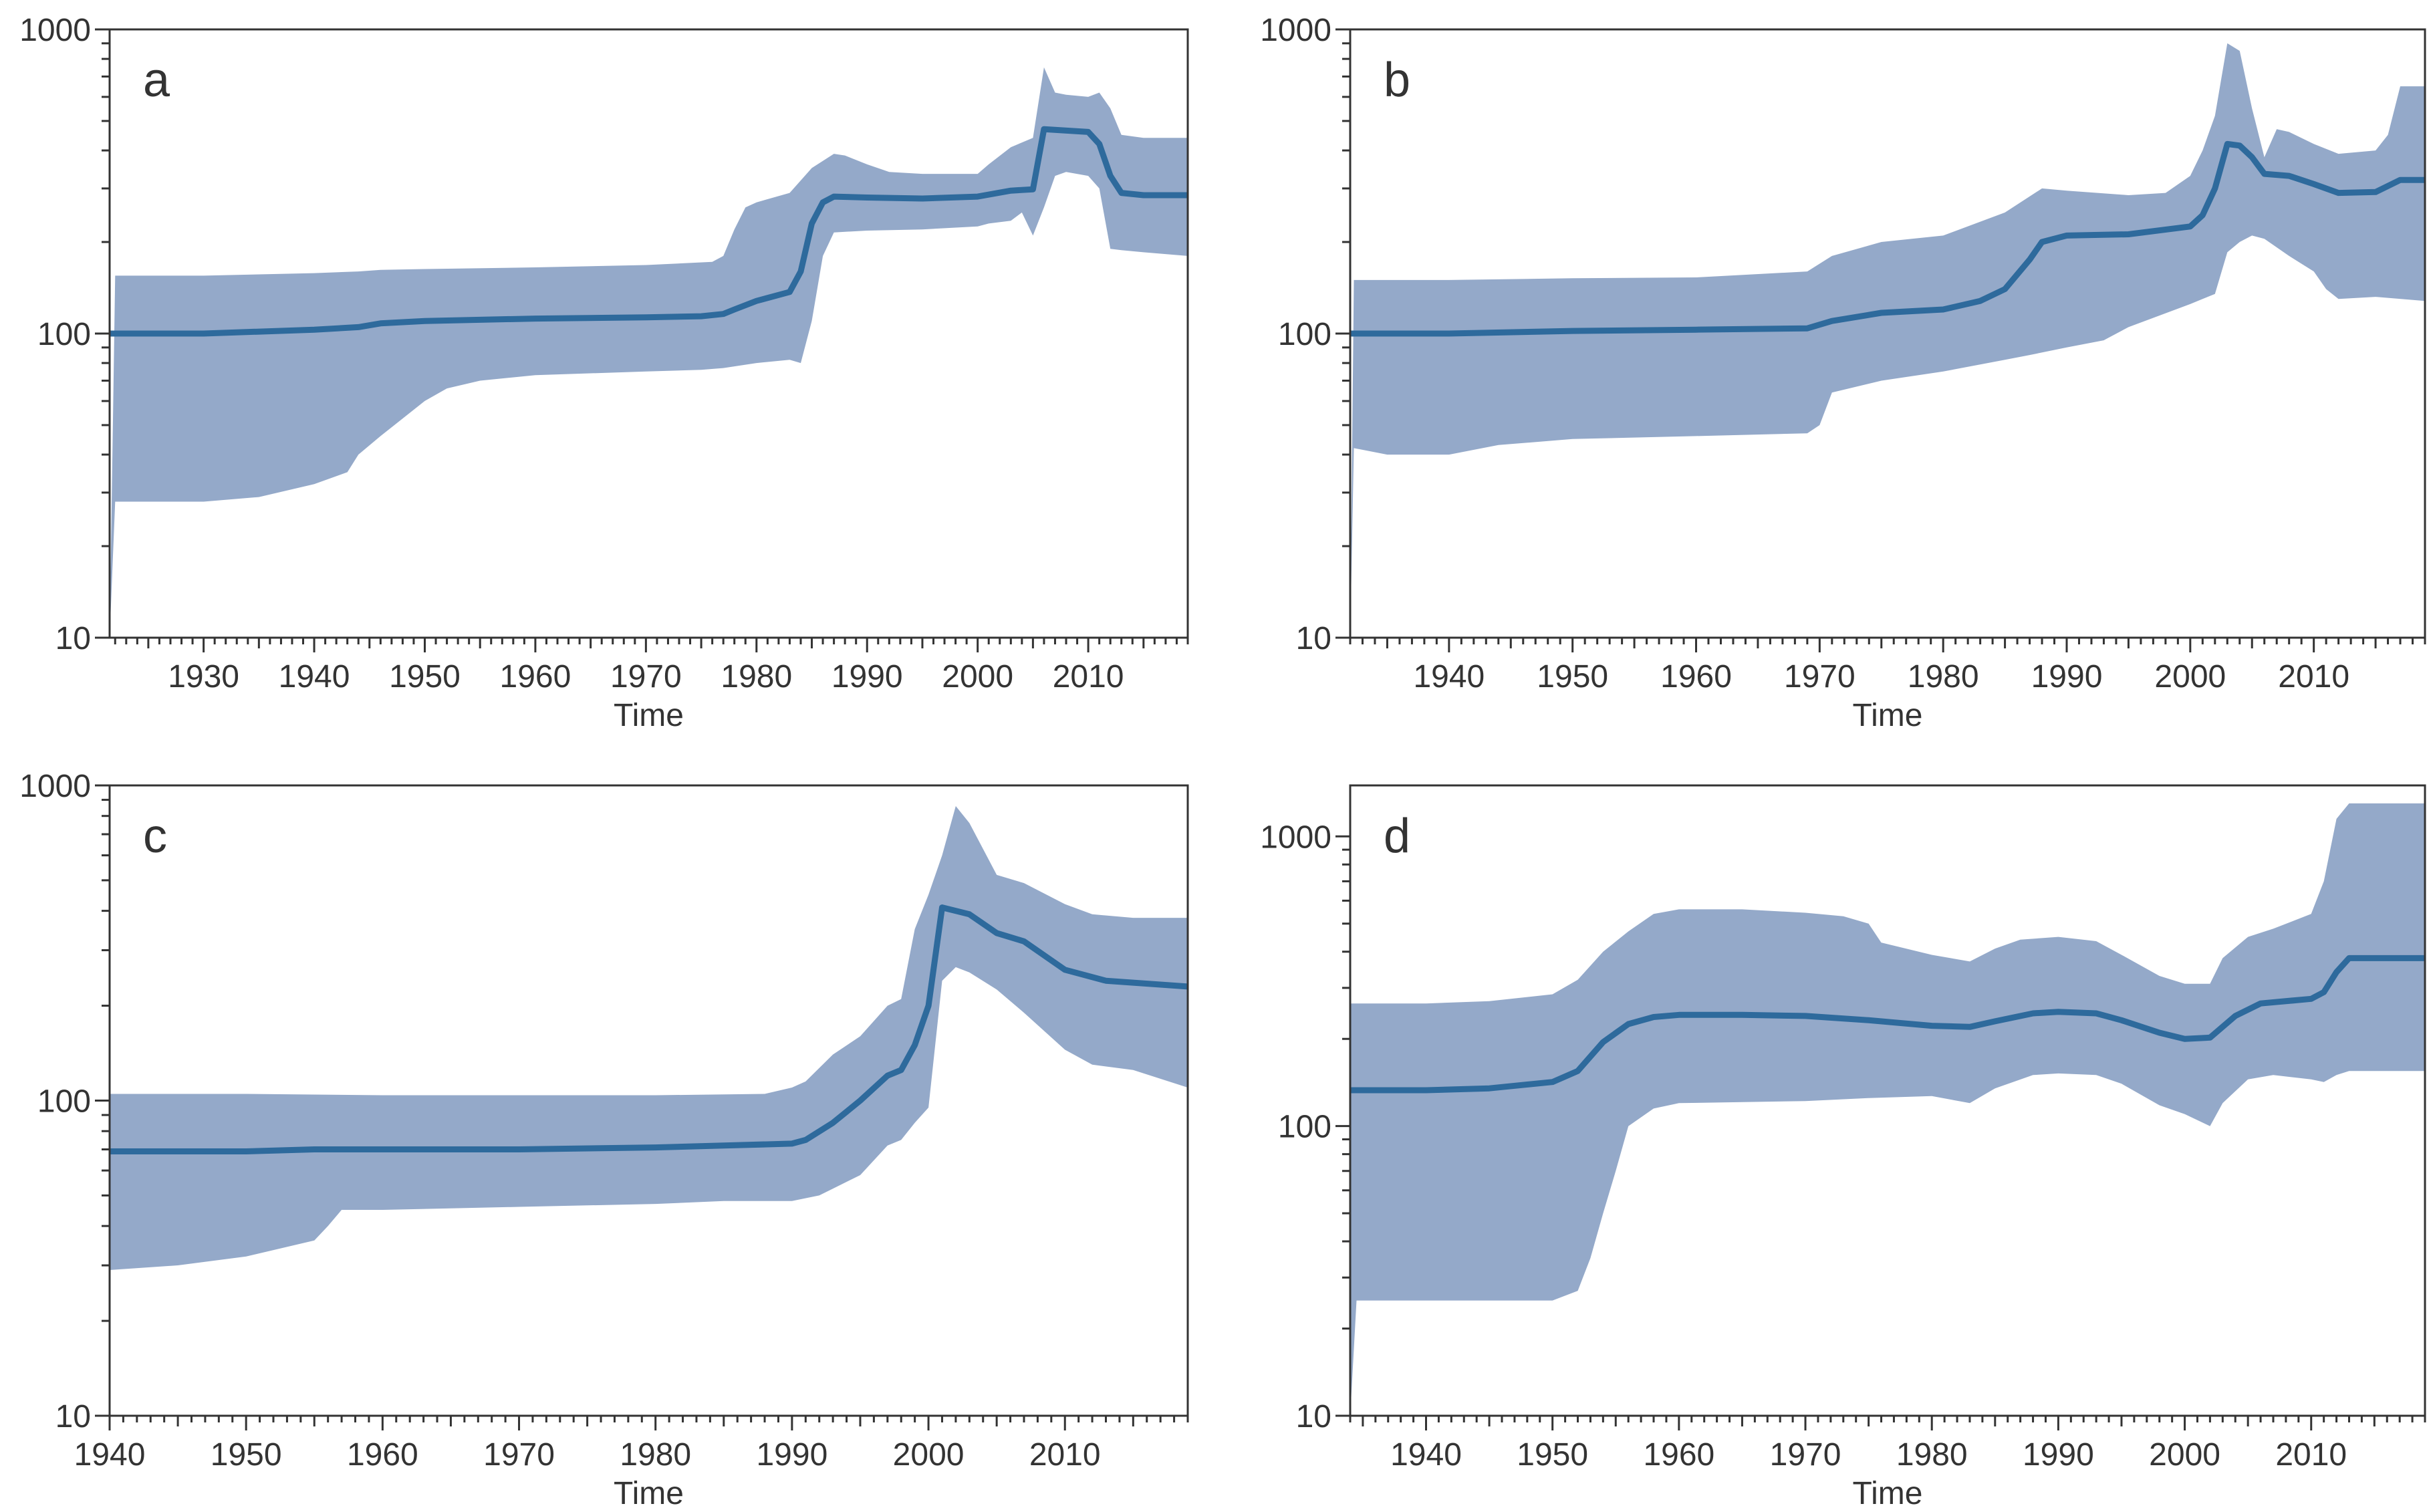  Describe the element at coordinates (156, 80) in the screenshot. I see `panel-label: a` at that location.